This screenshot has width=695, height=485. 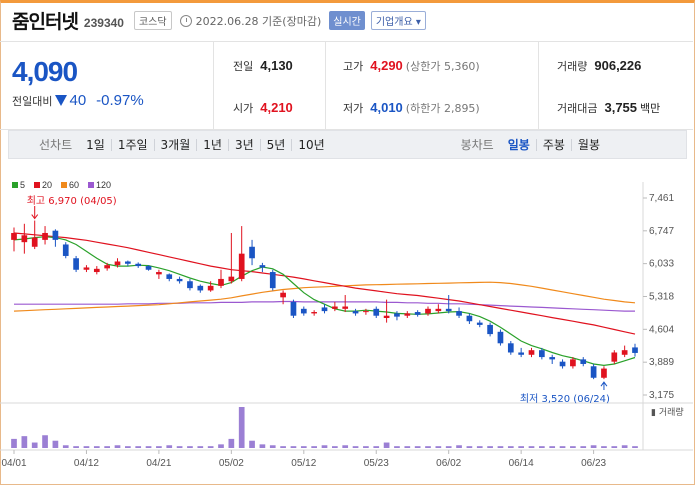 I want to click on high-label: 고가, so click(x=353, y=66).